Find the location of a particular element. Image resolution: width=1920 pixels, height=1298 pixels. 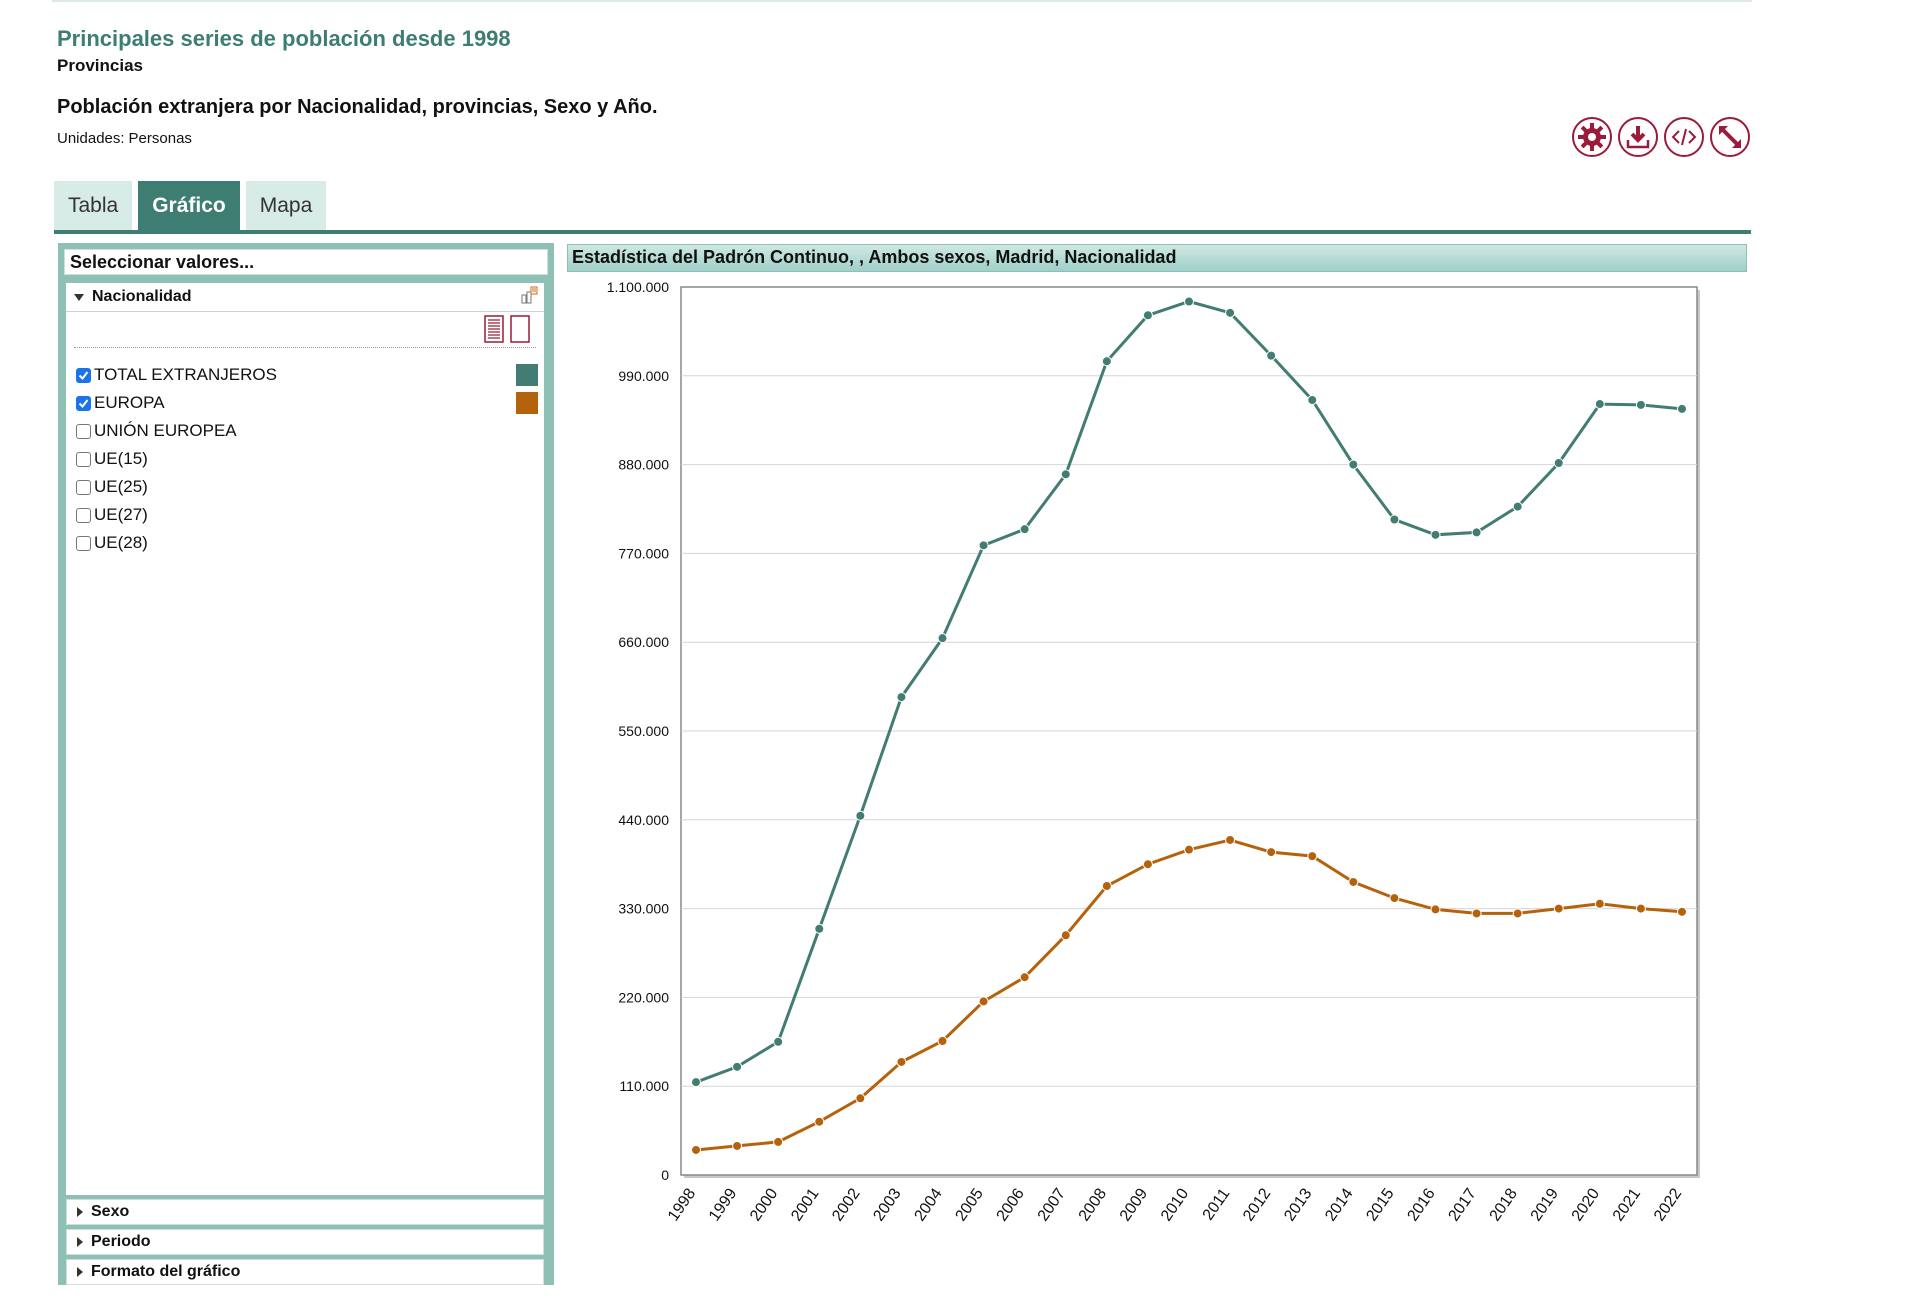

code-icon is located at coordinates (1684, 137).